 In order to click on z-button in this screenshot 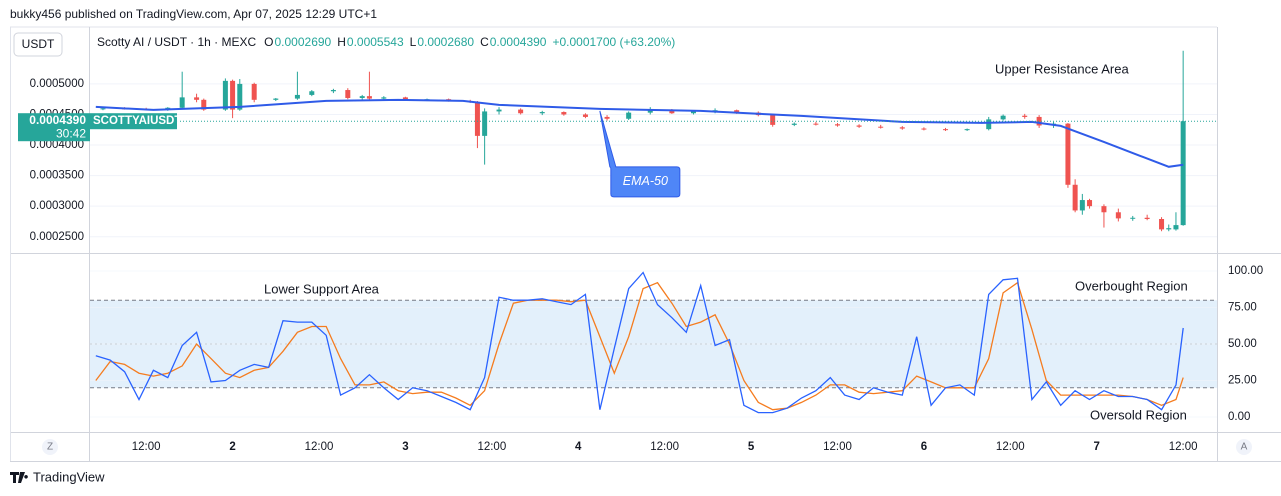, I will do `click(50, 447)`.